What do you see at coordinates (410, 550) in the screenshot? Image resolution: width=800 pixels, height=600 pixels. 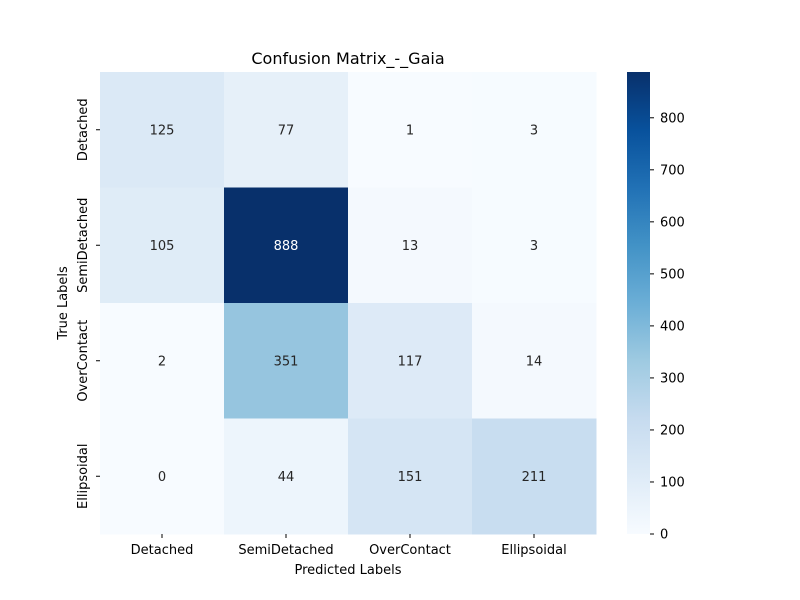 I see `x-tick-label: OverContact` at bounding box center [410, 550].